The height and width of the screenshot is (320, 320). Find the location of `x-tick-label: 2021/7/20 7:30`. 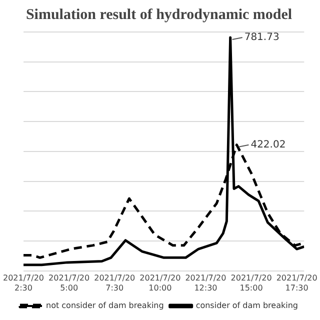

x-tick-label: 2021/7/20 7:30 is located at coordinates (115, 283).